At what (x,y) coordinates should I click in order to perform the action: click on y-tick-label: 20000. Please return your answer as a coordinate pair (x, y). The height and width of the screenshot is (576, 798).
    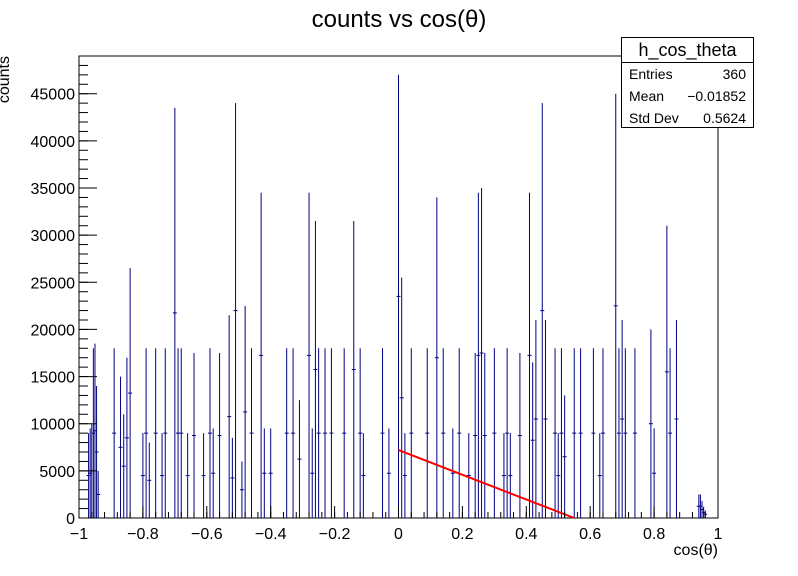
    Looking at the image, I should click on (53, 330).